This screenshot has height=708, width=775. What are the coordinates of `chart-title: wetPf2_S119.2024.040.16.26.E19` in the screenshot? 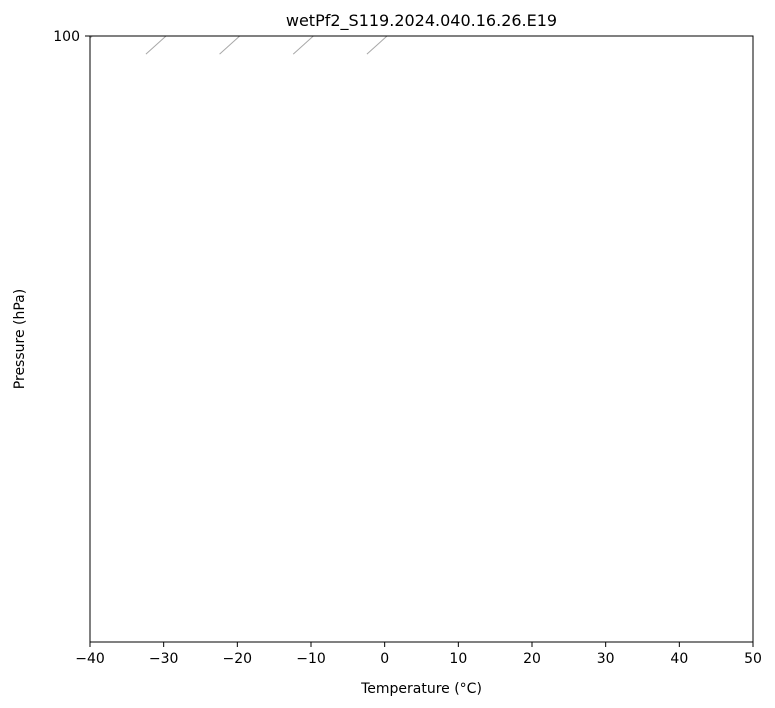 It's located at (421, 21).